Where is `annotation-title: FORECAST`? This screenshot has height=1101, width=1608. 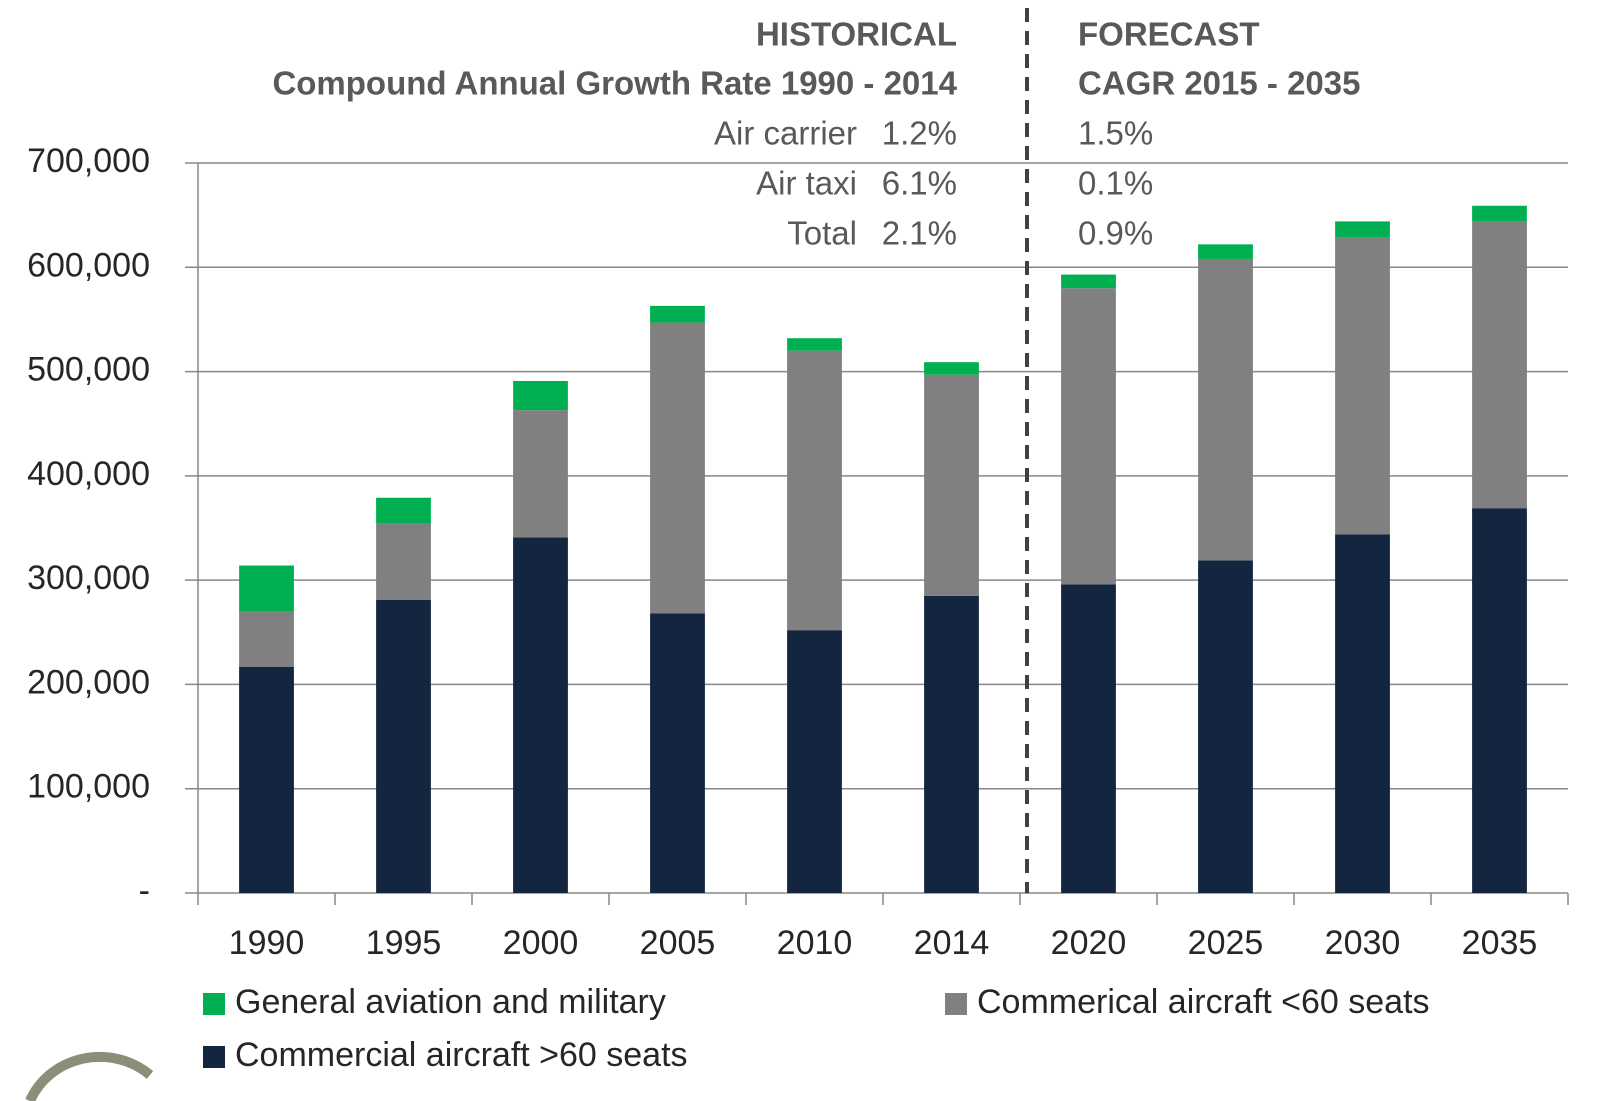
annotation-title: FORECAST is located at coordinates (1169, 34).